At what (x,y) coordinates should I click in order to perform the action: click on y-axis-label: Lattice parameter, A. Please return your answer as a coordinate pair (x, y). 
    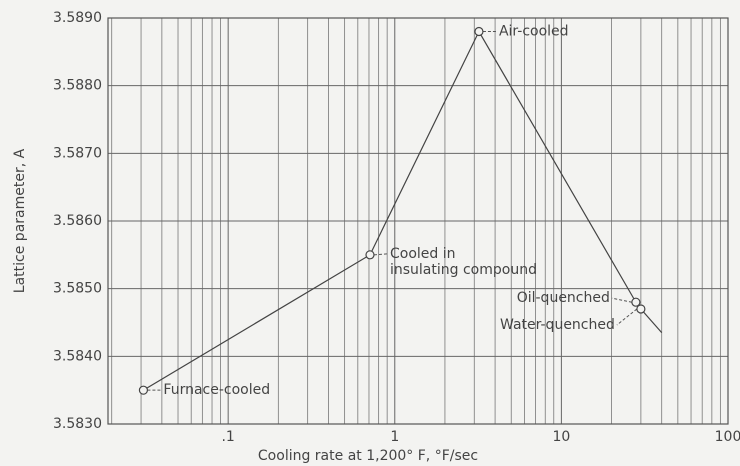
    Looking at the image, I should click on (20, 220).